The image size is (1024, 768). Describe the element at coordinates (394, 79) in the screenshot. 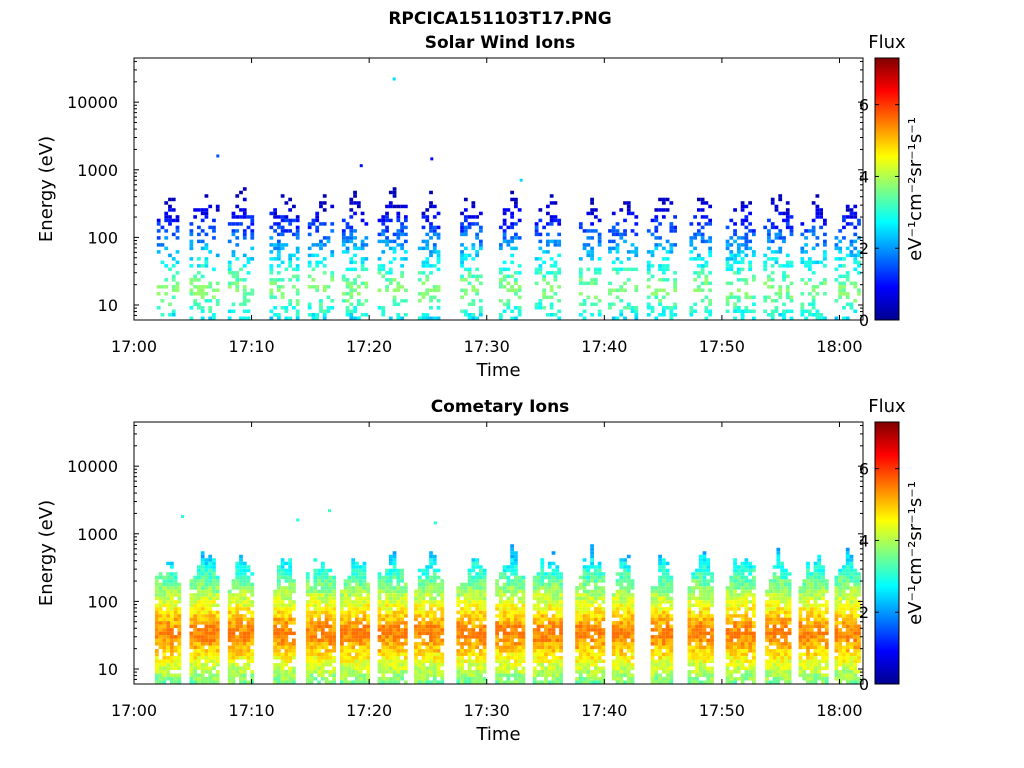

I see `outlier-point` at that location.